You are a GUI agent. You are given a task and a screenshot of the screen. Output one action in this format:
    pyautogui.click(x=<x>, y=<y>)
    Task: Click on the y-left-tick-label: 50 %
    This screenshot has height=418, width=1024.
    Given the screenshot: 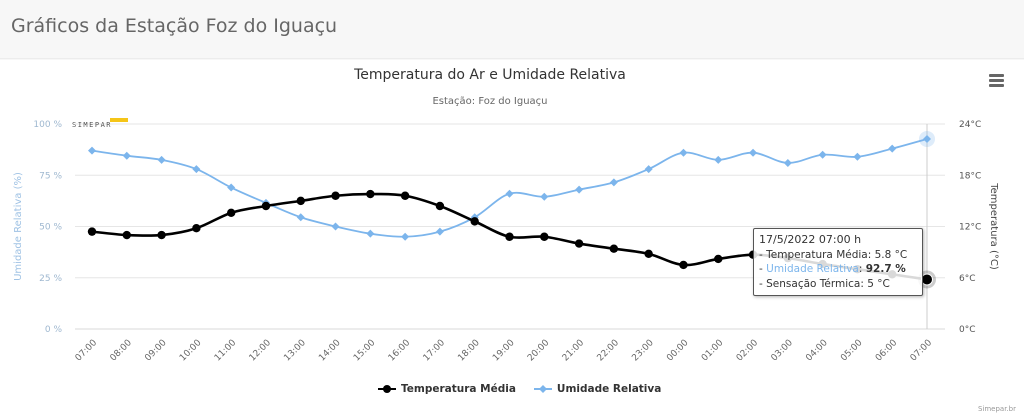 What is the action you would take?
    pyautogui.click(x=50, y=228)
    